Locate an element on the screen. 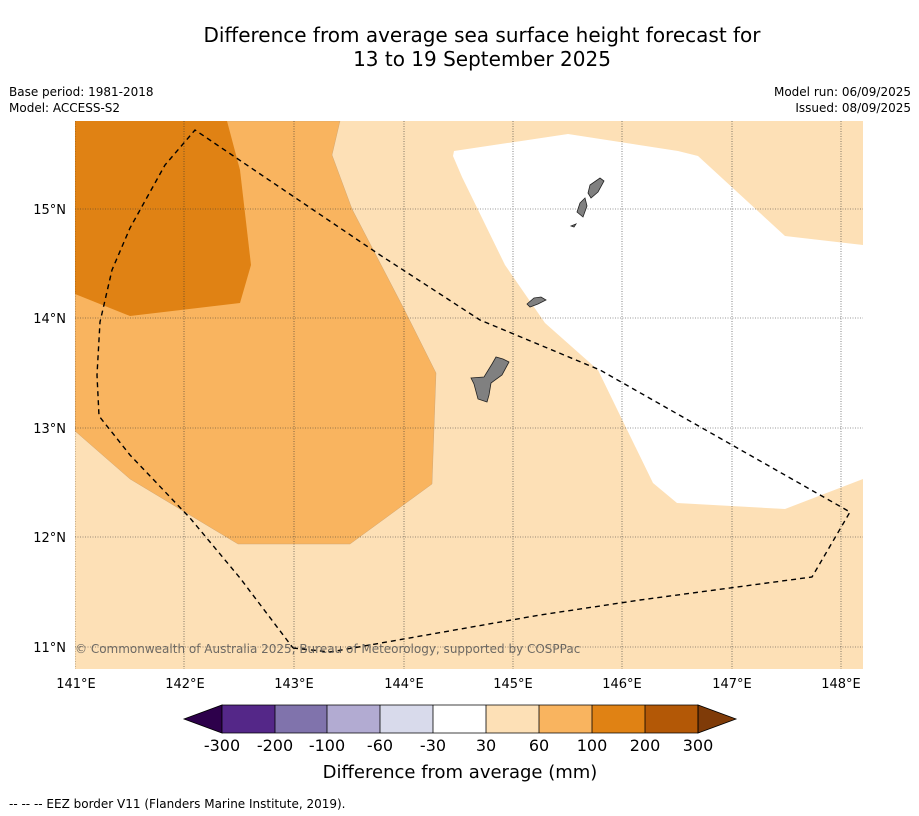  colorbar-tick-label: 200 is located at coordinates (645, 745).